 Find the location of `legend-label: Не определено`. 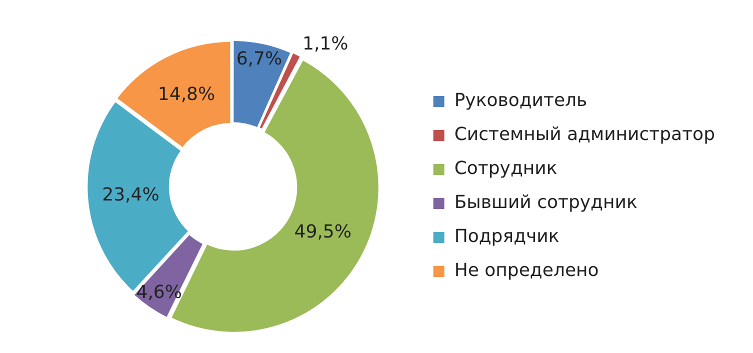

legend-label: Не определено is located at coordinates (526, 271).